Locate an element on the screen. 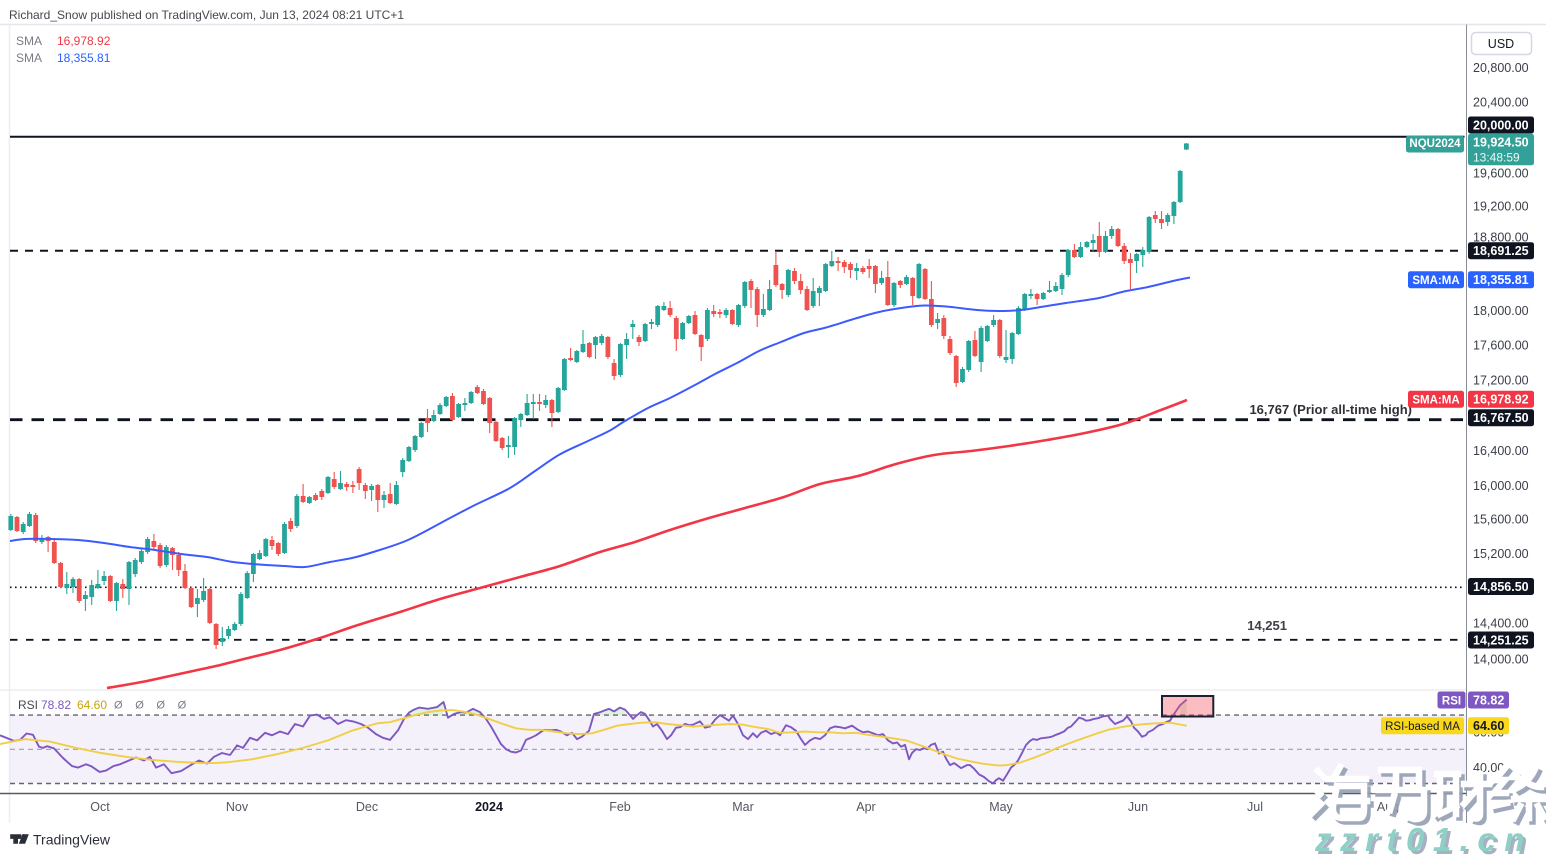  svg-text: 14,251 is located at coordinates (1267, 625).